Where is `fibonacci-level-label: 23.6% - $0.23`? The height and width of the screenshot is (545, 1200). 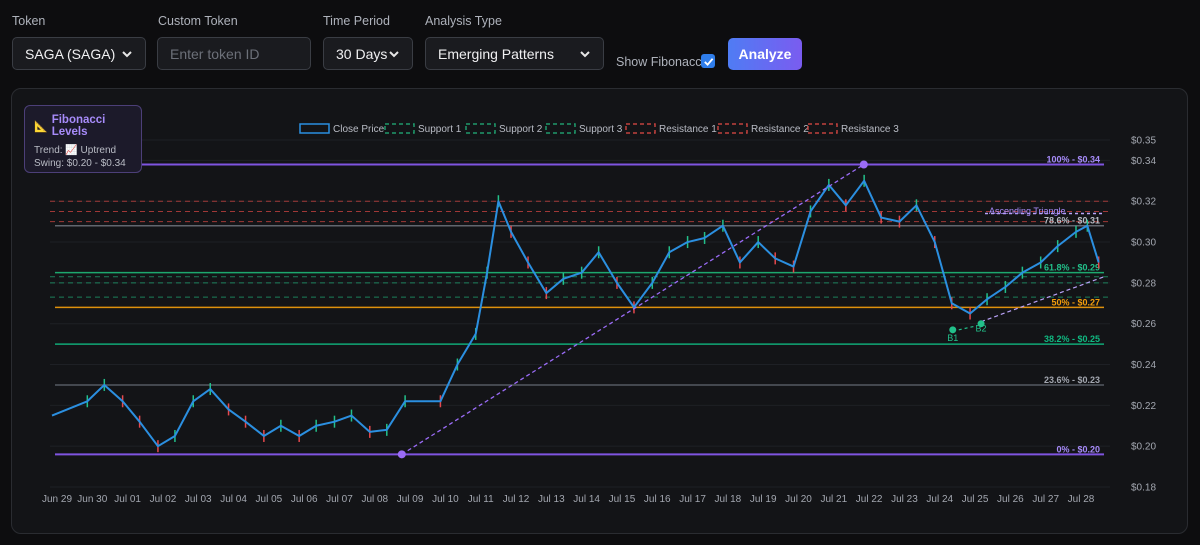 fibonacci-level-label: 23.6% - $0.23 is located at coordinates (1072, 380).